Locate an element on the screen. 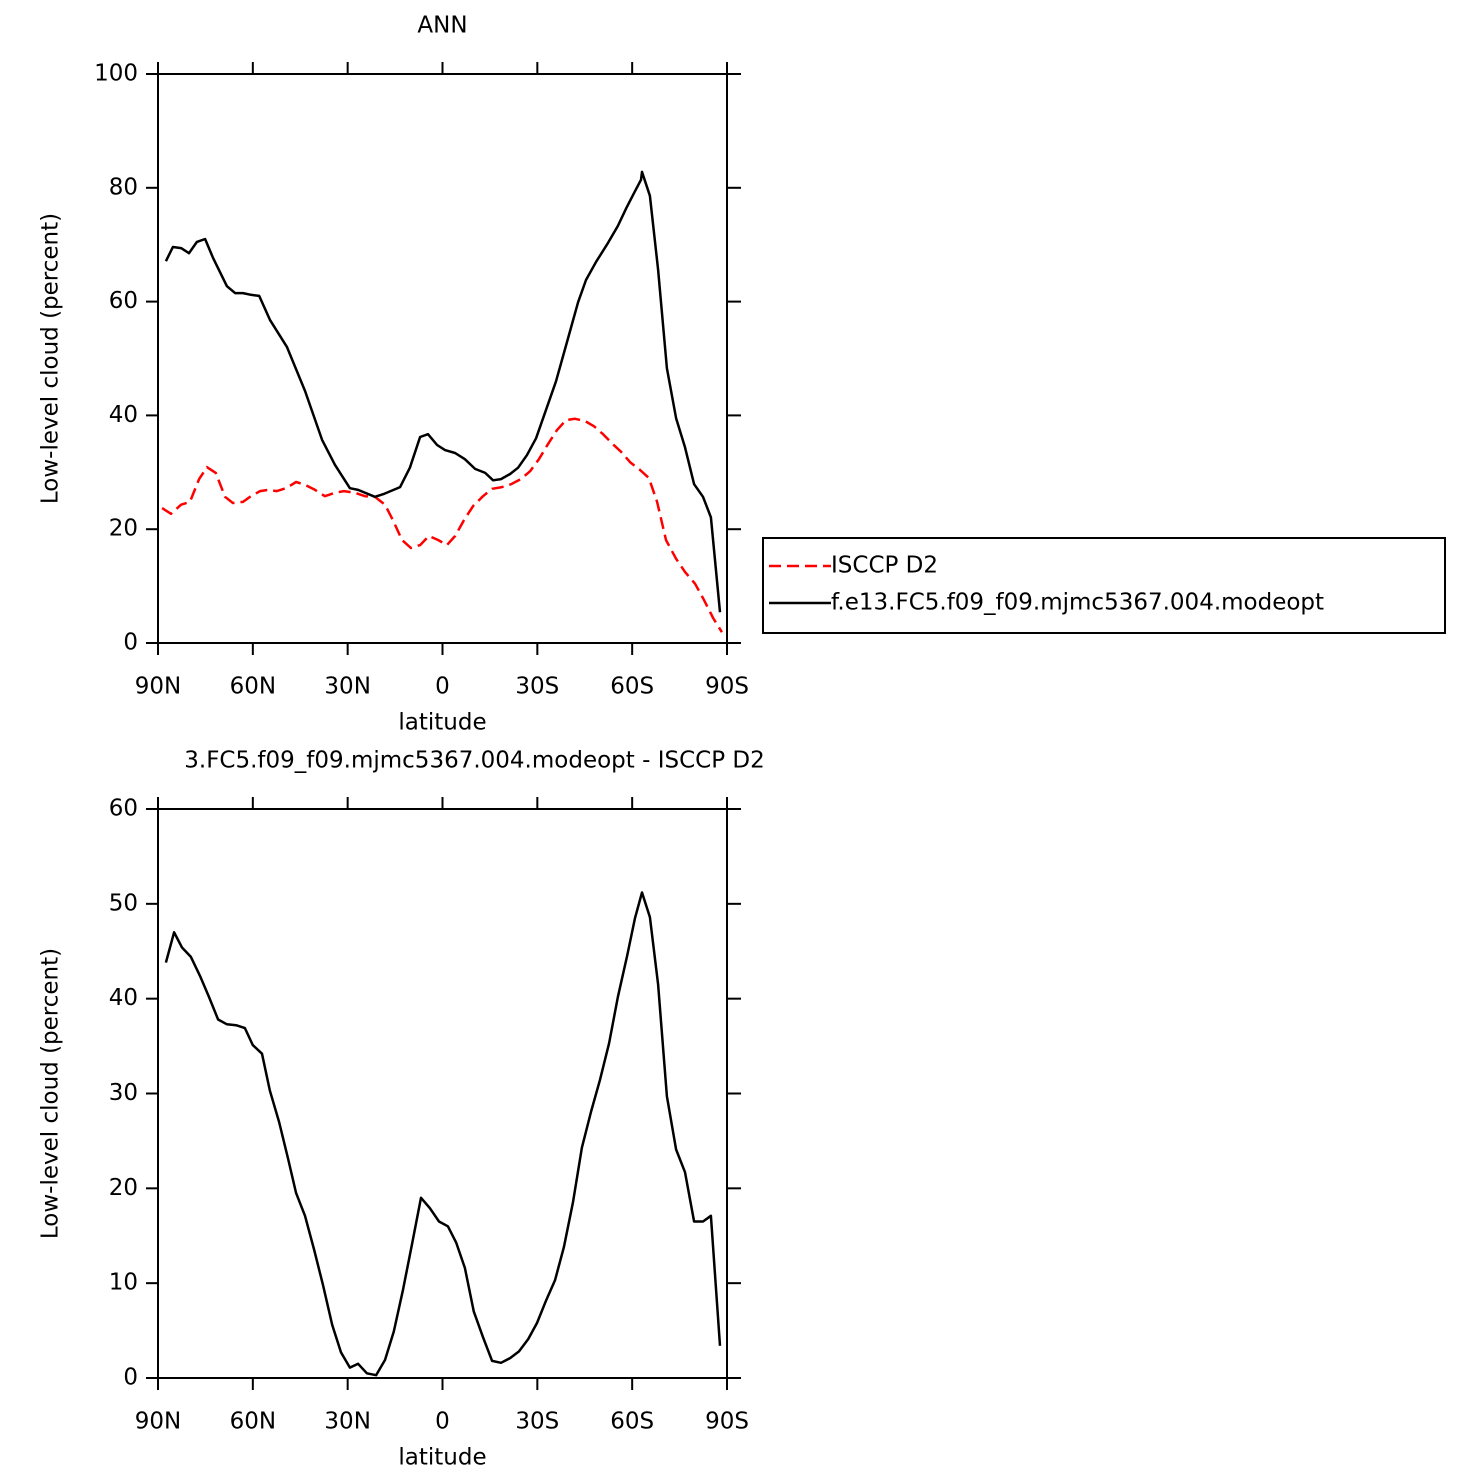 The image size is (1483, 1480). plot-frame is located at coordinates (442, 358).